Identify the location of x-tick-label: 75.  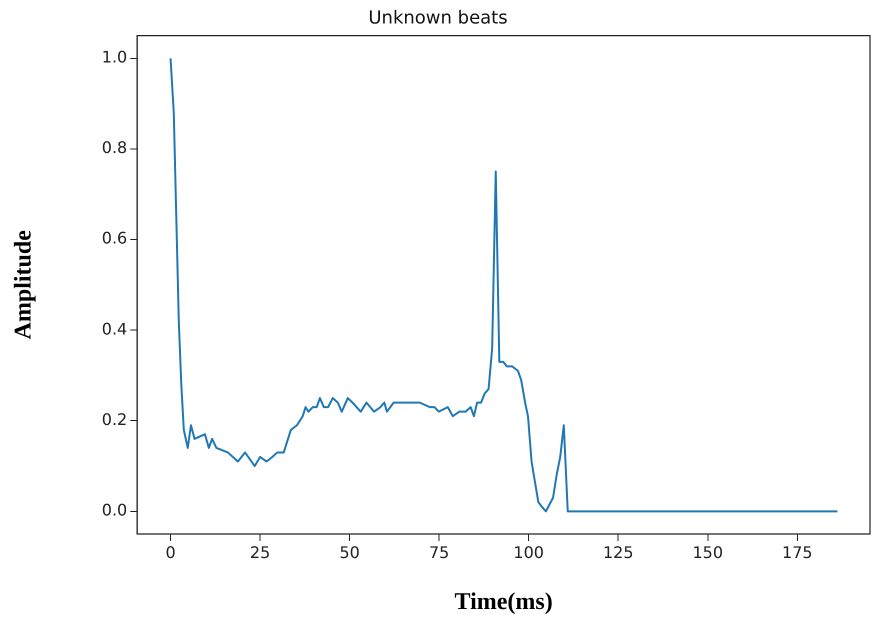
(439, 552).